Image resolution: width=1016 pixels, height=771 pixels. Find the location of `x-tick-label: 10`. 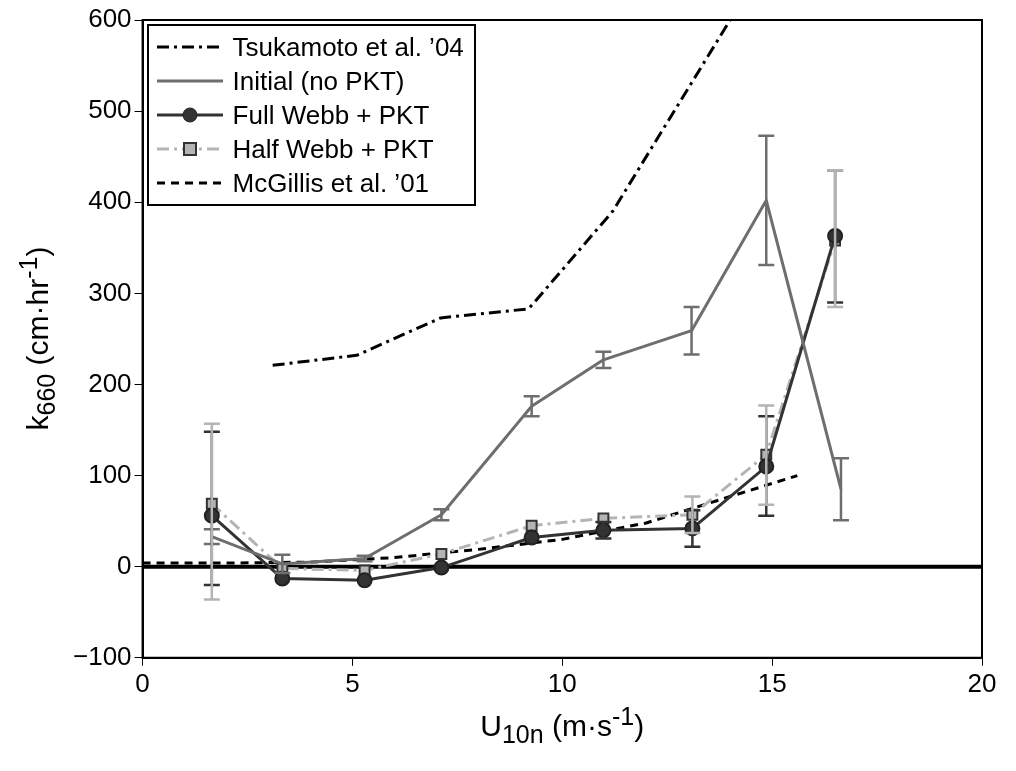

x-tick-label: 10 is located at coordinates (562, 682).